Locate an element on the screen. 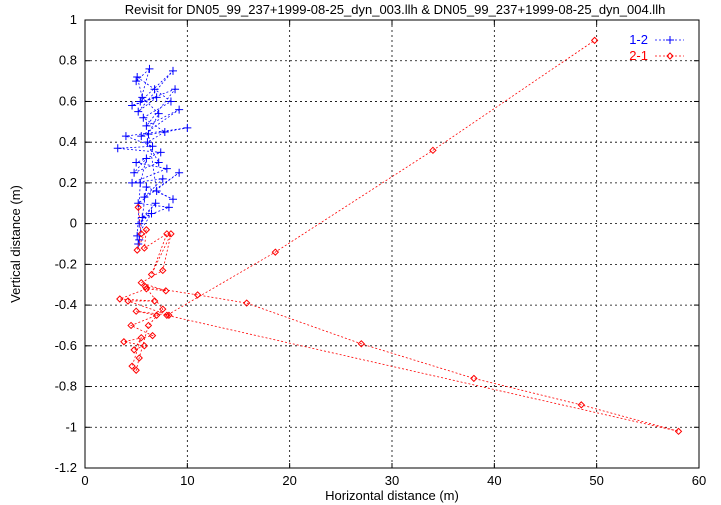 The width and height of the screenshot is (721, 505). x-axis-label: Horizontal distance (m) is located at coordinates (392, 495).